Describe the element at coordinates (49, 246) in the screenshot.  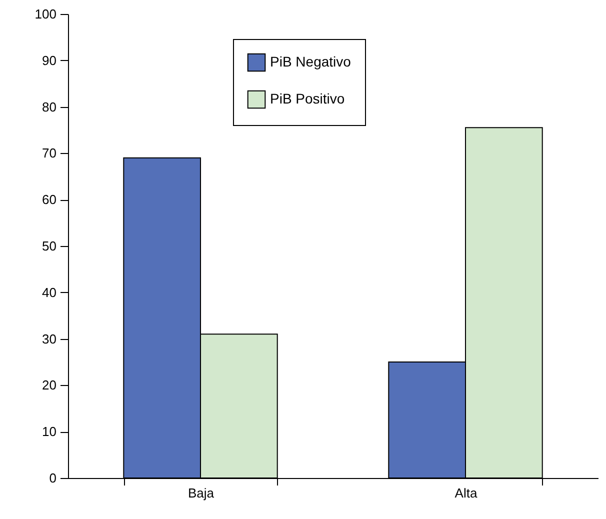
I see `y-tick-label: 50` at that location.